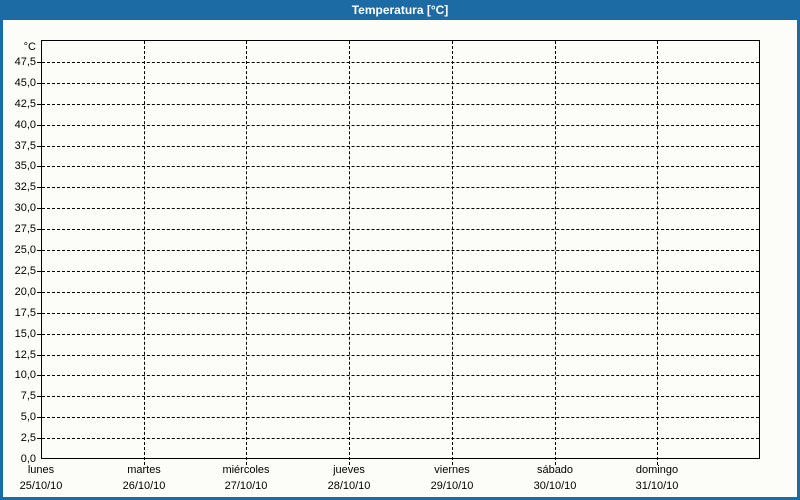 The image size is (800, 500). What do you see at coordinates (246, 470) in the screenshot?
I see `day-name: miércoles` at bounding box center [246, 470].